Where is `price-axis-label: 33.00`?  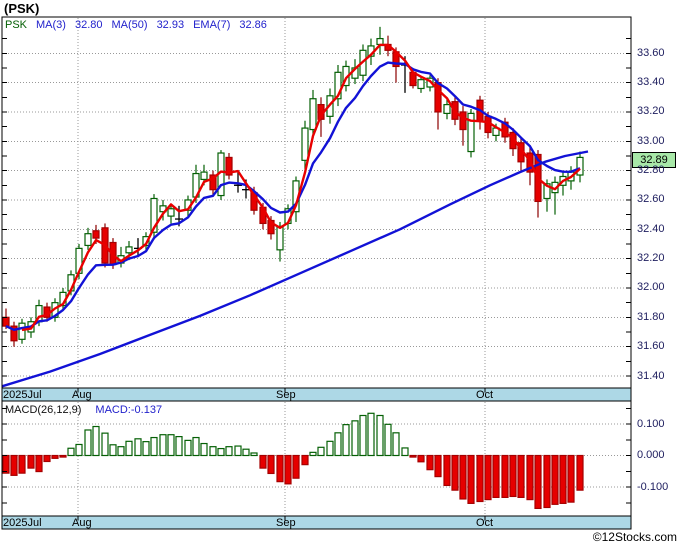
price-axis-label: 33.00 is located at coordinates (651, 140).